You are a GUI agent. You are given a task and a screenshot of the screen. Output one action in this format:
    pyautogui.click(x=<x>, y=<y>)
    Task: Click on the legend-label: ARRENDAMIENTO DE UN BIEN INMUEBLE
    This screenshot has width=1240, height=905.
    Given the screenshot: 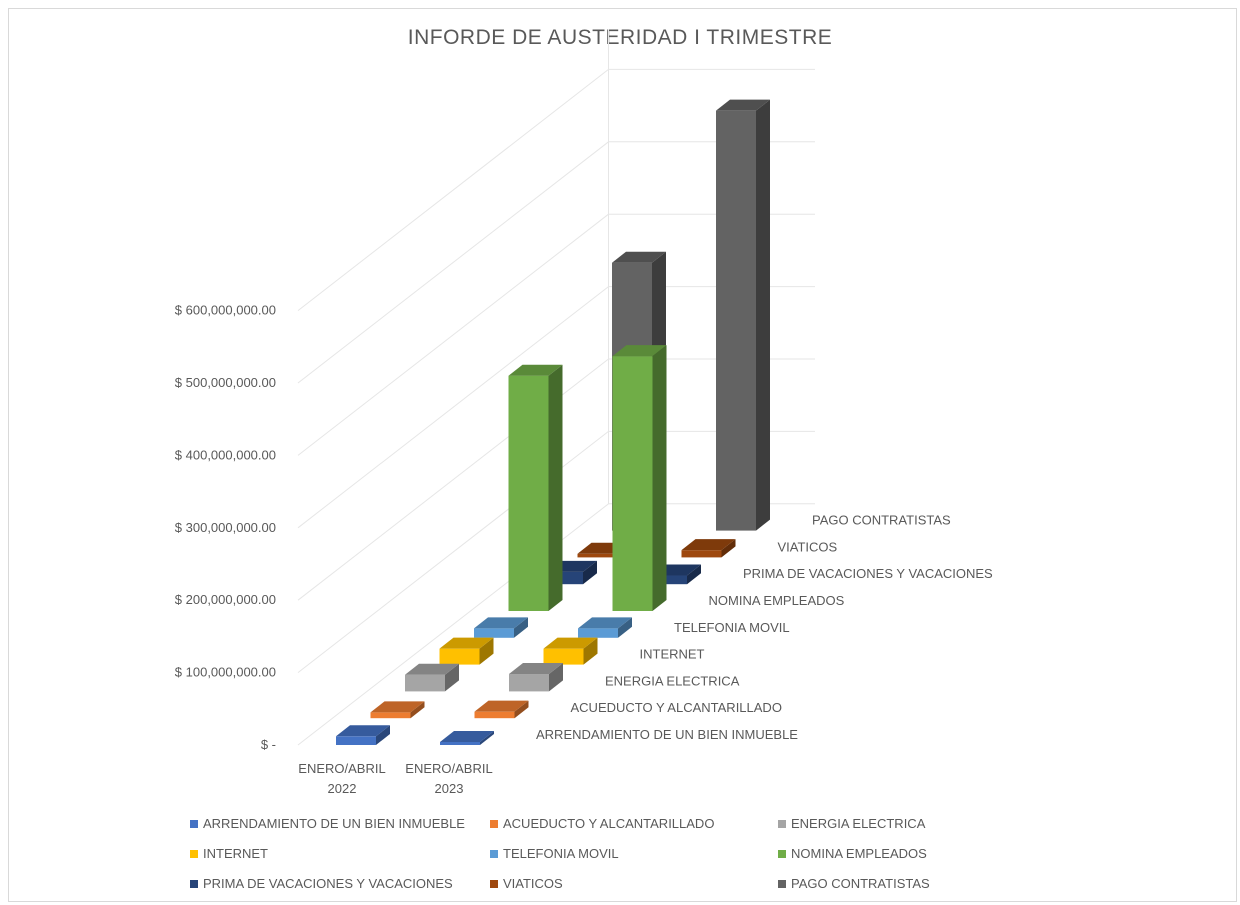 What is the action you would take?
    pyautogui.click(x=334, y=823)
    